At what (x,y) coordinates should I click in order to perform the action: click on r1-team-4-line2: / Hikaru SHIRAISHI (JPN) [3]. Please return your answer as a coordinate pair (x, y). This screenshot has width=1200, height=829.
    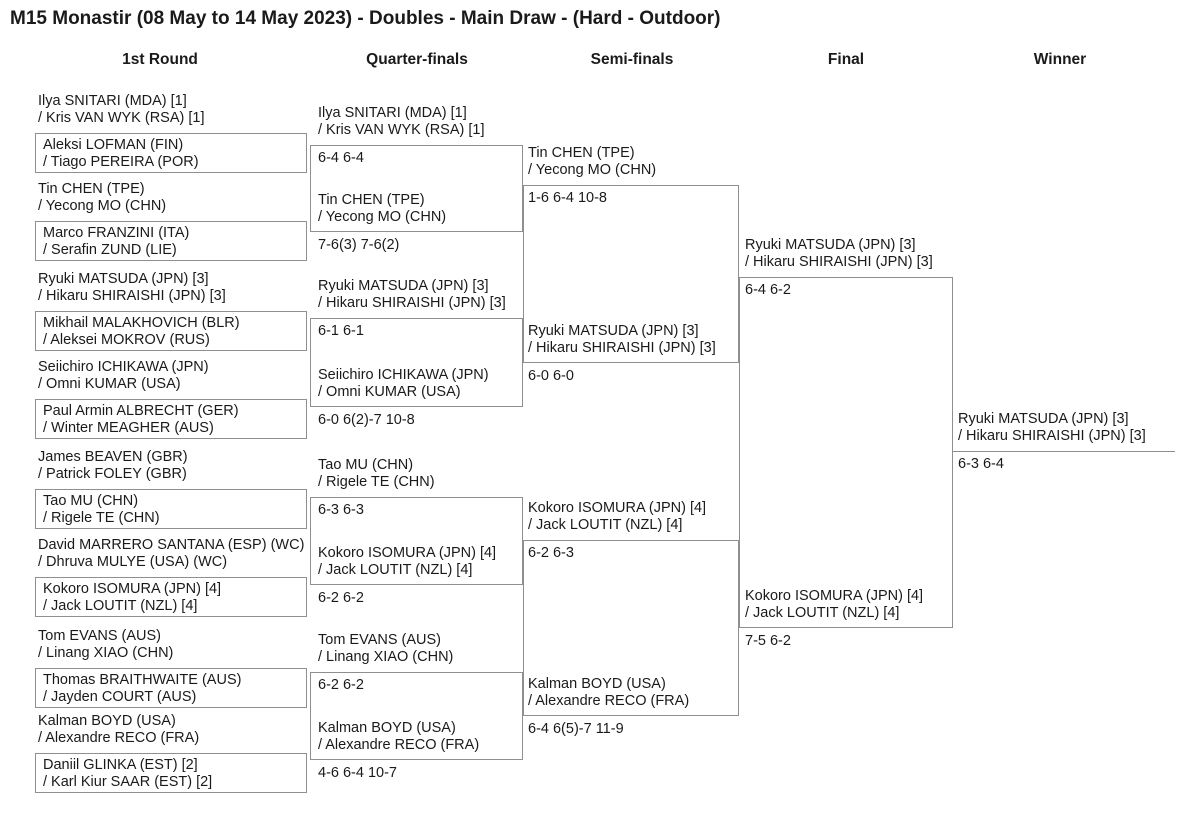
    Looking at the image, I should click on (132, 296).